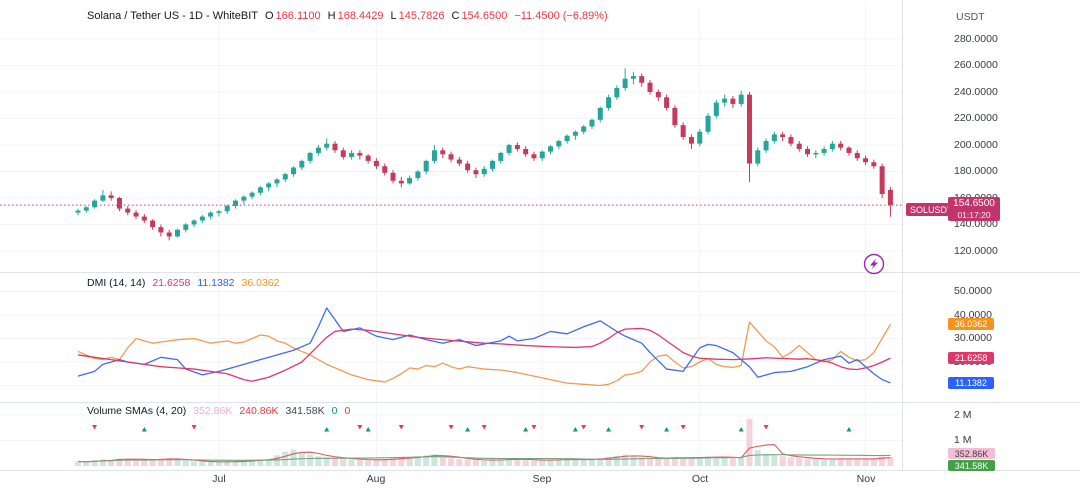 This screenshot has height=503, width=1080. Describe the element at coordinates (973, 338) in the screenshot. I see `dmi-tick: 30.0000` at that location.